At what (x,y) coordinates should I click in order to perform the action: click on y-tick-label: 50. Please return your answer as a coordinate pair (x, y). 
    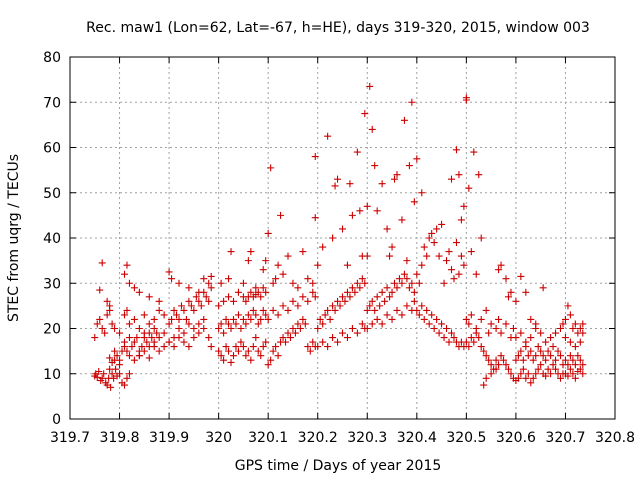
    Looking at the image, I should click on (52, 194).